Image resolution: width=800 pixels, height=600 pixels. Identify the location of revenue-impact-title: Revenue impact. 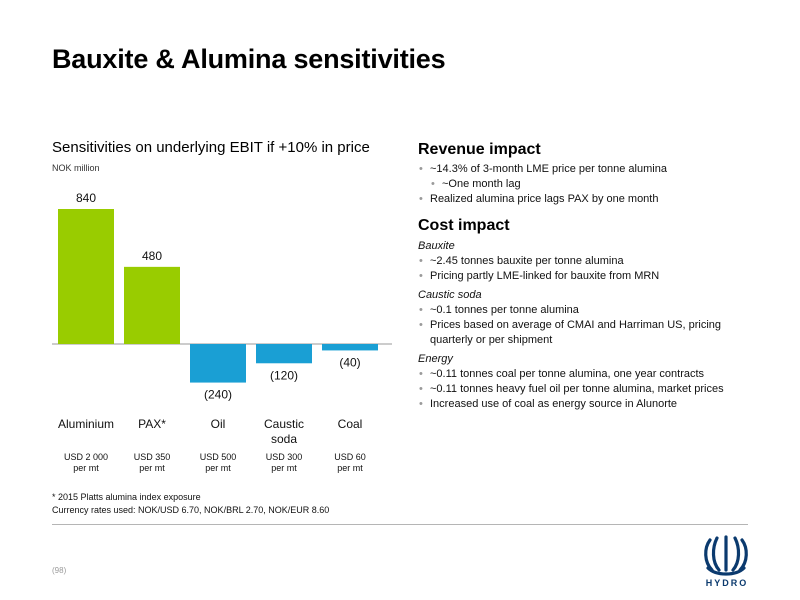
(479, 149).